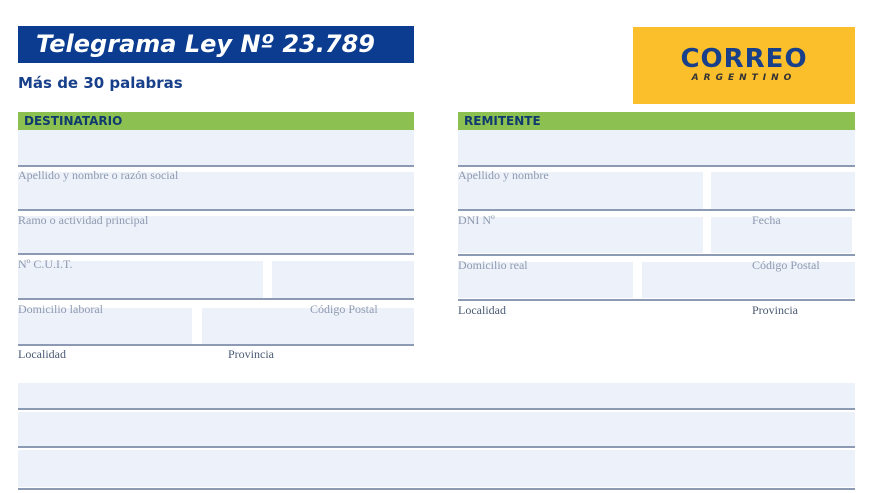 This screenshot has width=880, height=493. Describe the element at coordinates (45, 264) in the screenshot. I see `dest-cuit-label: Nº C.U.I.T.` at that location.